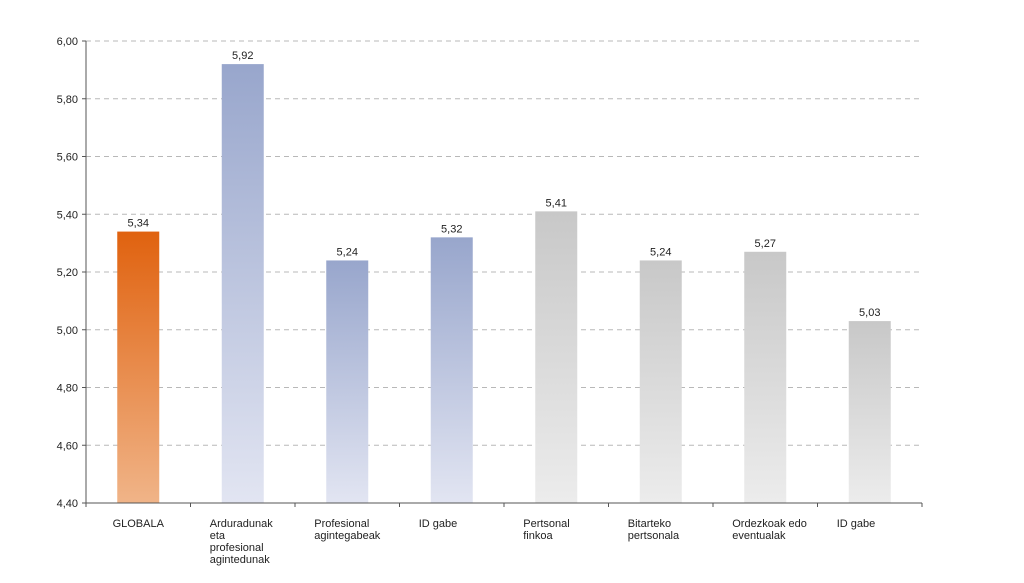  Describe the element at coordinates (759, 536) in the screenshot. I see `x-category-label: eventualak` at that location.